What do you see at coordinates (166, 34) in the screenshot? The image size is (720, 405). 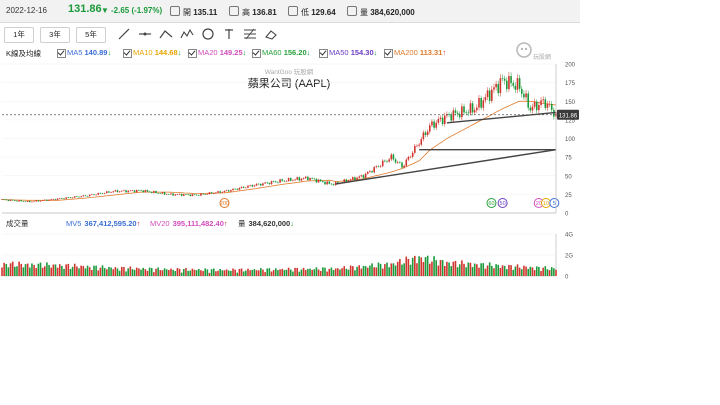 I see `polyline-tool-icon` at bounding box center [166, 34].